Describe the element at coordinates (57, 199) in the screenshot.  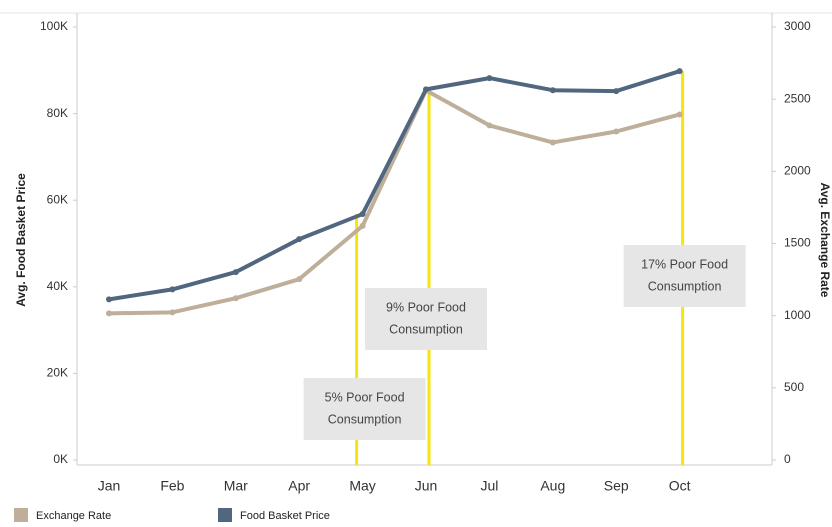
I see `y-tick-label: 60K` at that location.